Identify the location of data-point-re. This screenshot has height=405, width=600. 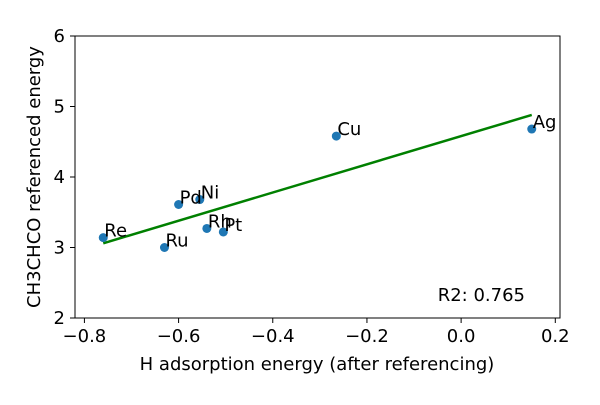
(103, 238).